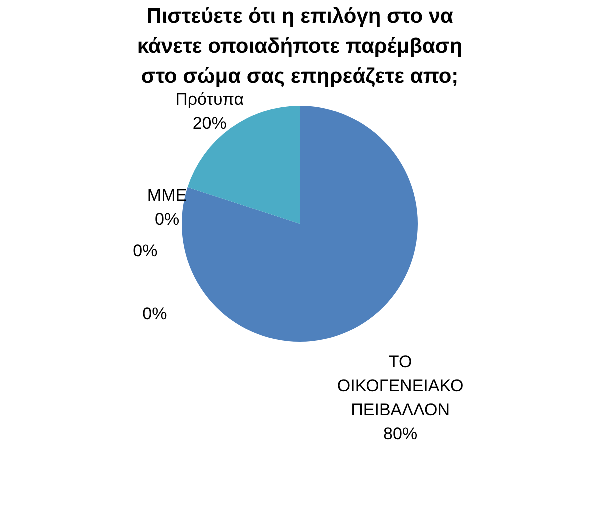  Describe the element at coordinates (209, 123) in the screenshot. I see `data-label: 20%` at that location.